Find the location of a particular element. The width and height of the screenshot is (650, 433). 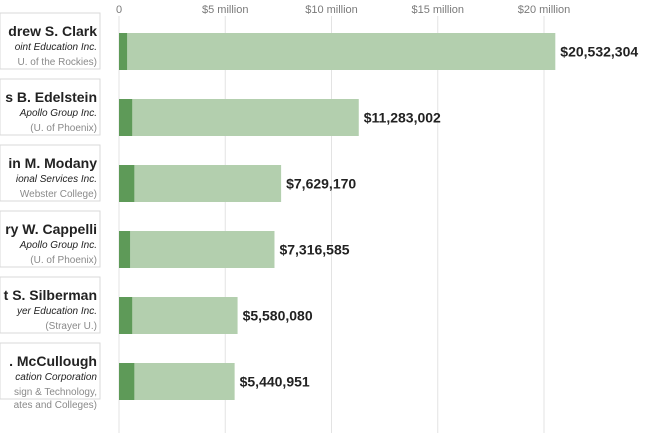

bar-value-label: $7,316,585 is located at coordinates (314, 250).